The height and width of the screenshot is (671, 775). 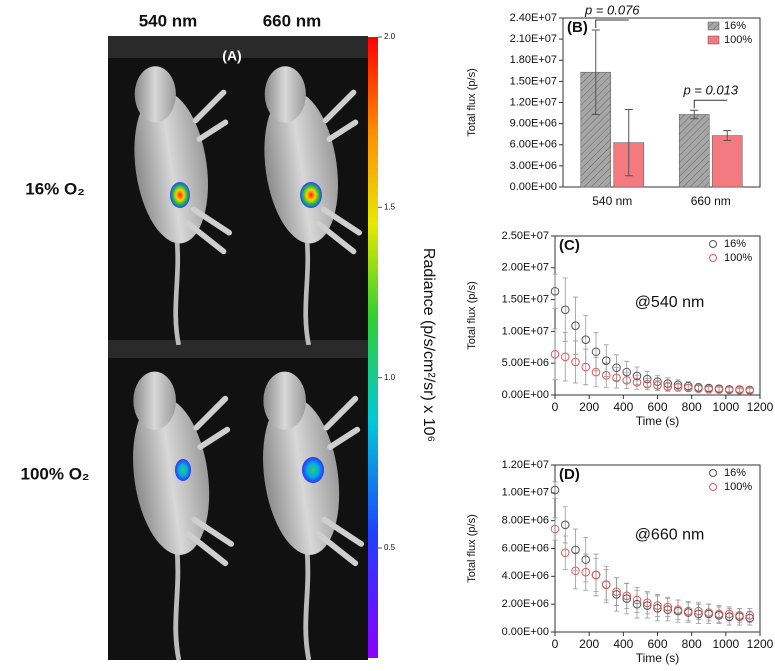 What do you see at coordinates (55, 188) in the screenshot?
I see `row-label: 16% O₂` at bounding box center [55, 188].